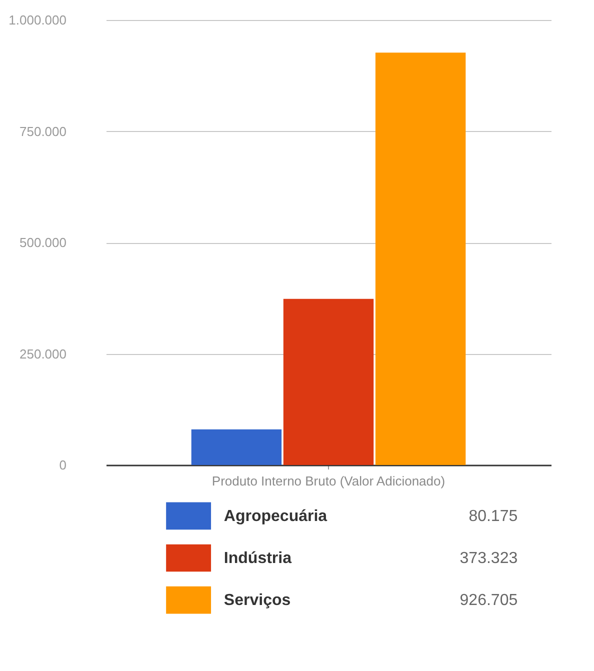 The width and height of the screenshot is (594, 671). Describe the element at coordinates (62, 465) in the screenshot. I see `y-tick-label: 0` at that location.